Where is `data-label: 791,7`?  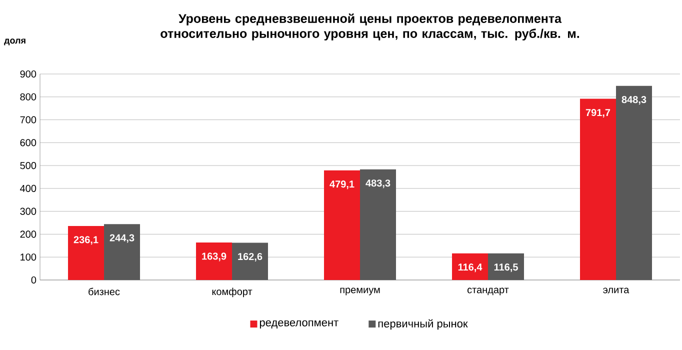
data-label: 791,7 is located at coordinates (598, 113).